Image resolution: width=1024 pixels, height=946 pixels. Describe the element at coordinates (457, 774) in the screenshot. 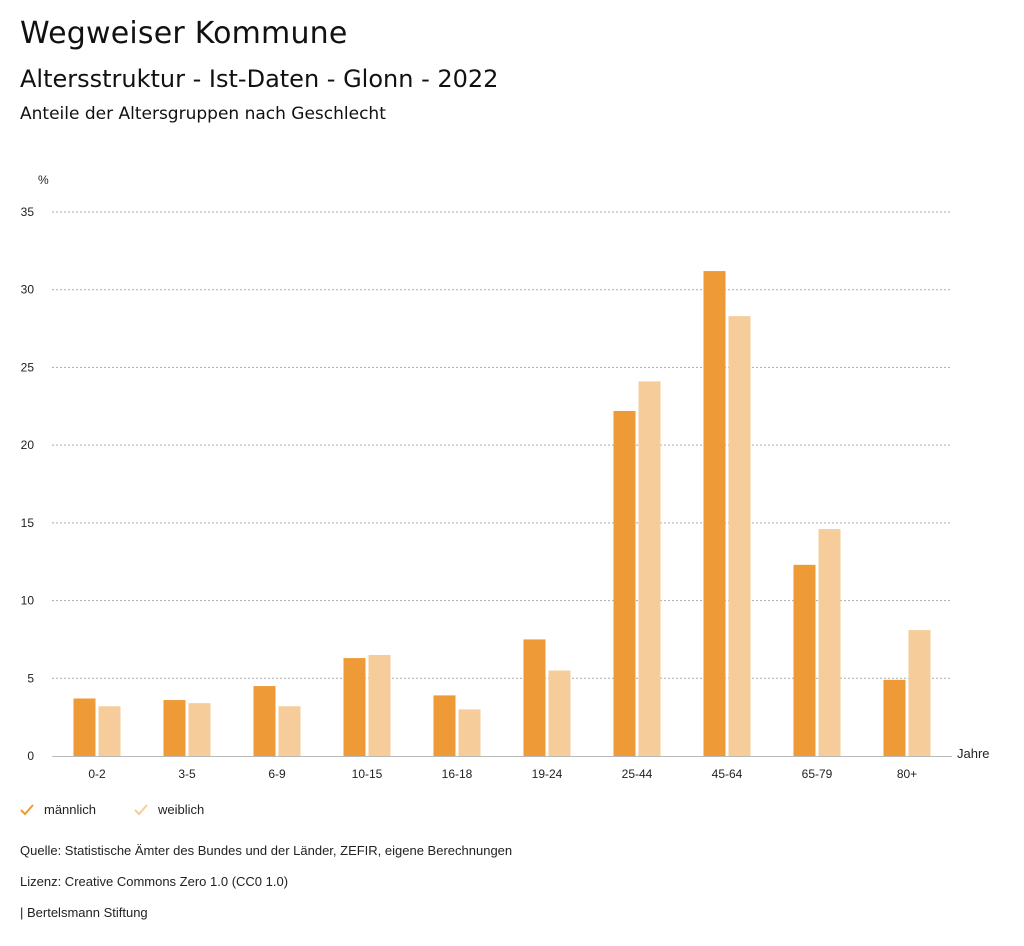

I see `x-tick-label: 16-18` at that location.